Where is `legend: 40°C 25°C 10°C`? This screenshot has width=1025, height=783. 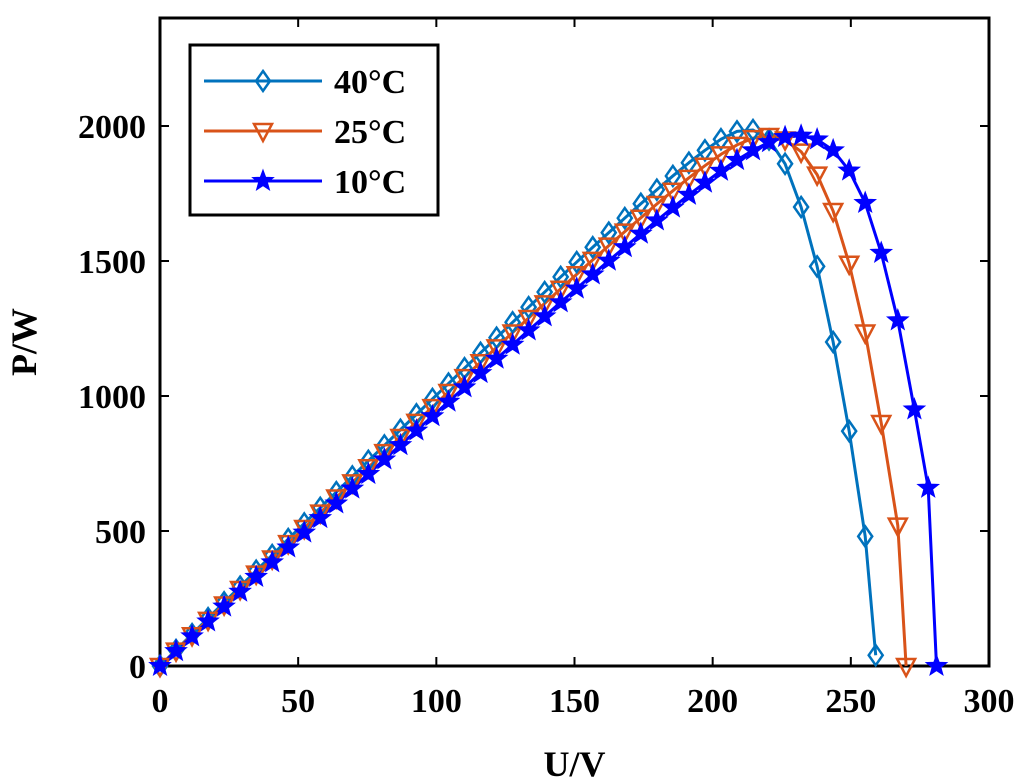 legend: 40°C 25°C 10°C is located at coordinates (314, 130).